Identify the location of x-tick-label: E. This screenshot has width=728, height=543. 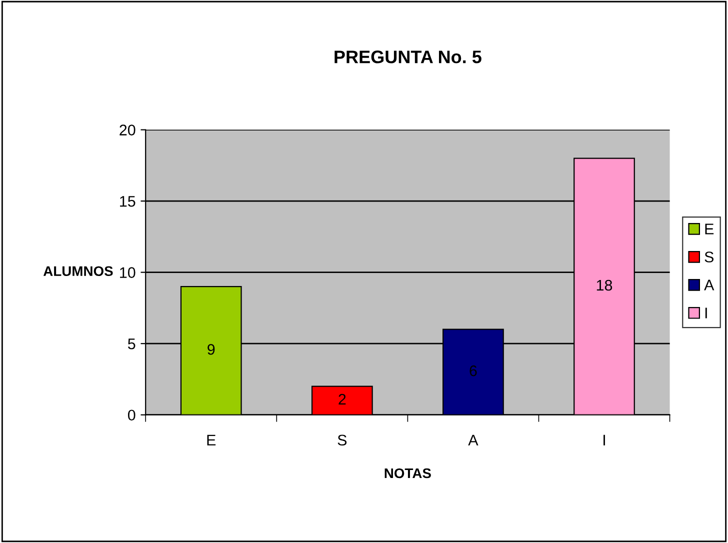
(211, 440).